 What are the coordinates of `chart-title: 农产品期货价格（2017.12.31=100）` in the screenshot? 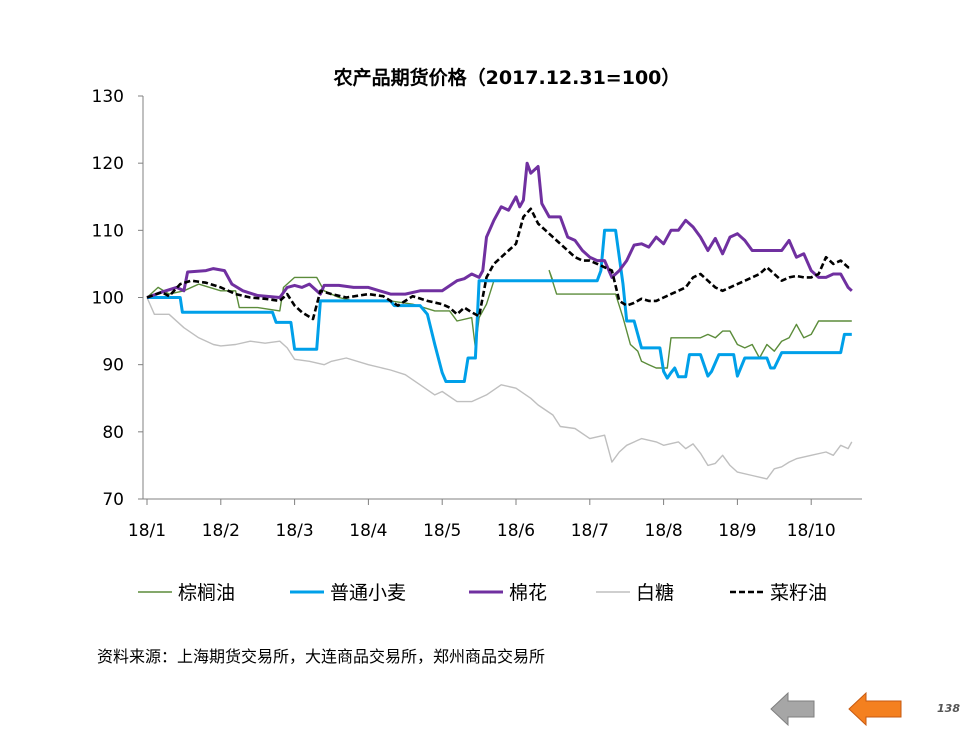 It's located at (507, 77).